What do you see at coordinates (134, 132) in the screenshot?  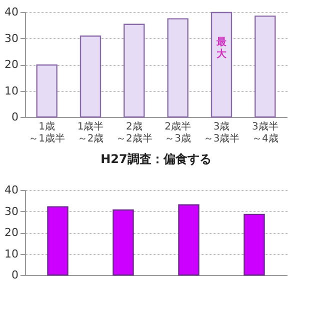 I see `x-tick-label: 2歳～2歳半` at bounding box center [134, 132].